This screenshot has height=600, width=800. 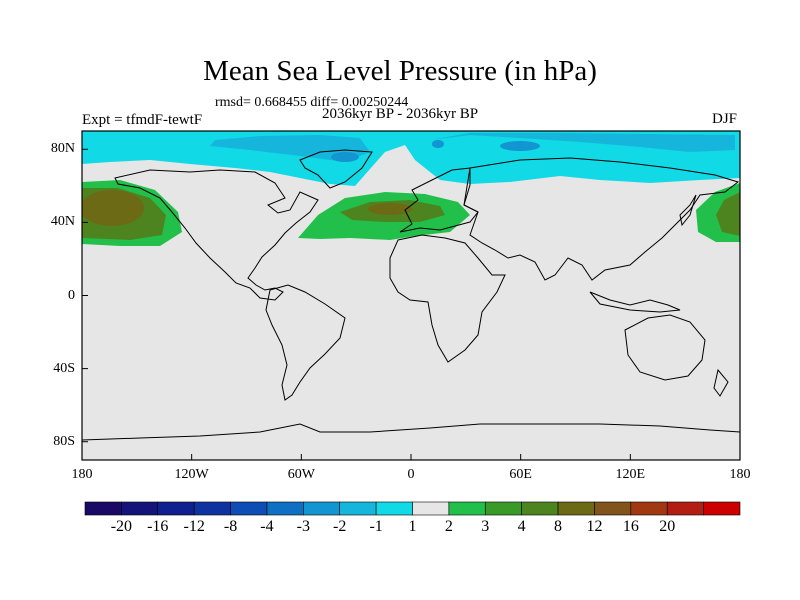 I want to click on colorbar-level-label: 12, so click(x=594, y=526).